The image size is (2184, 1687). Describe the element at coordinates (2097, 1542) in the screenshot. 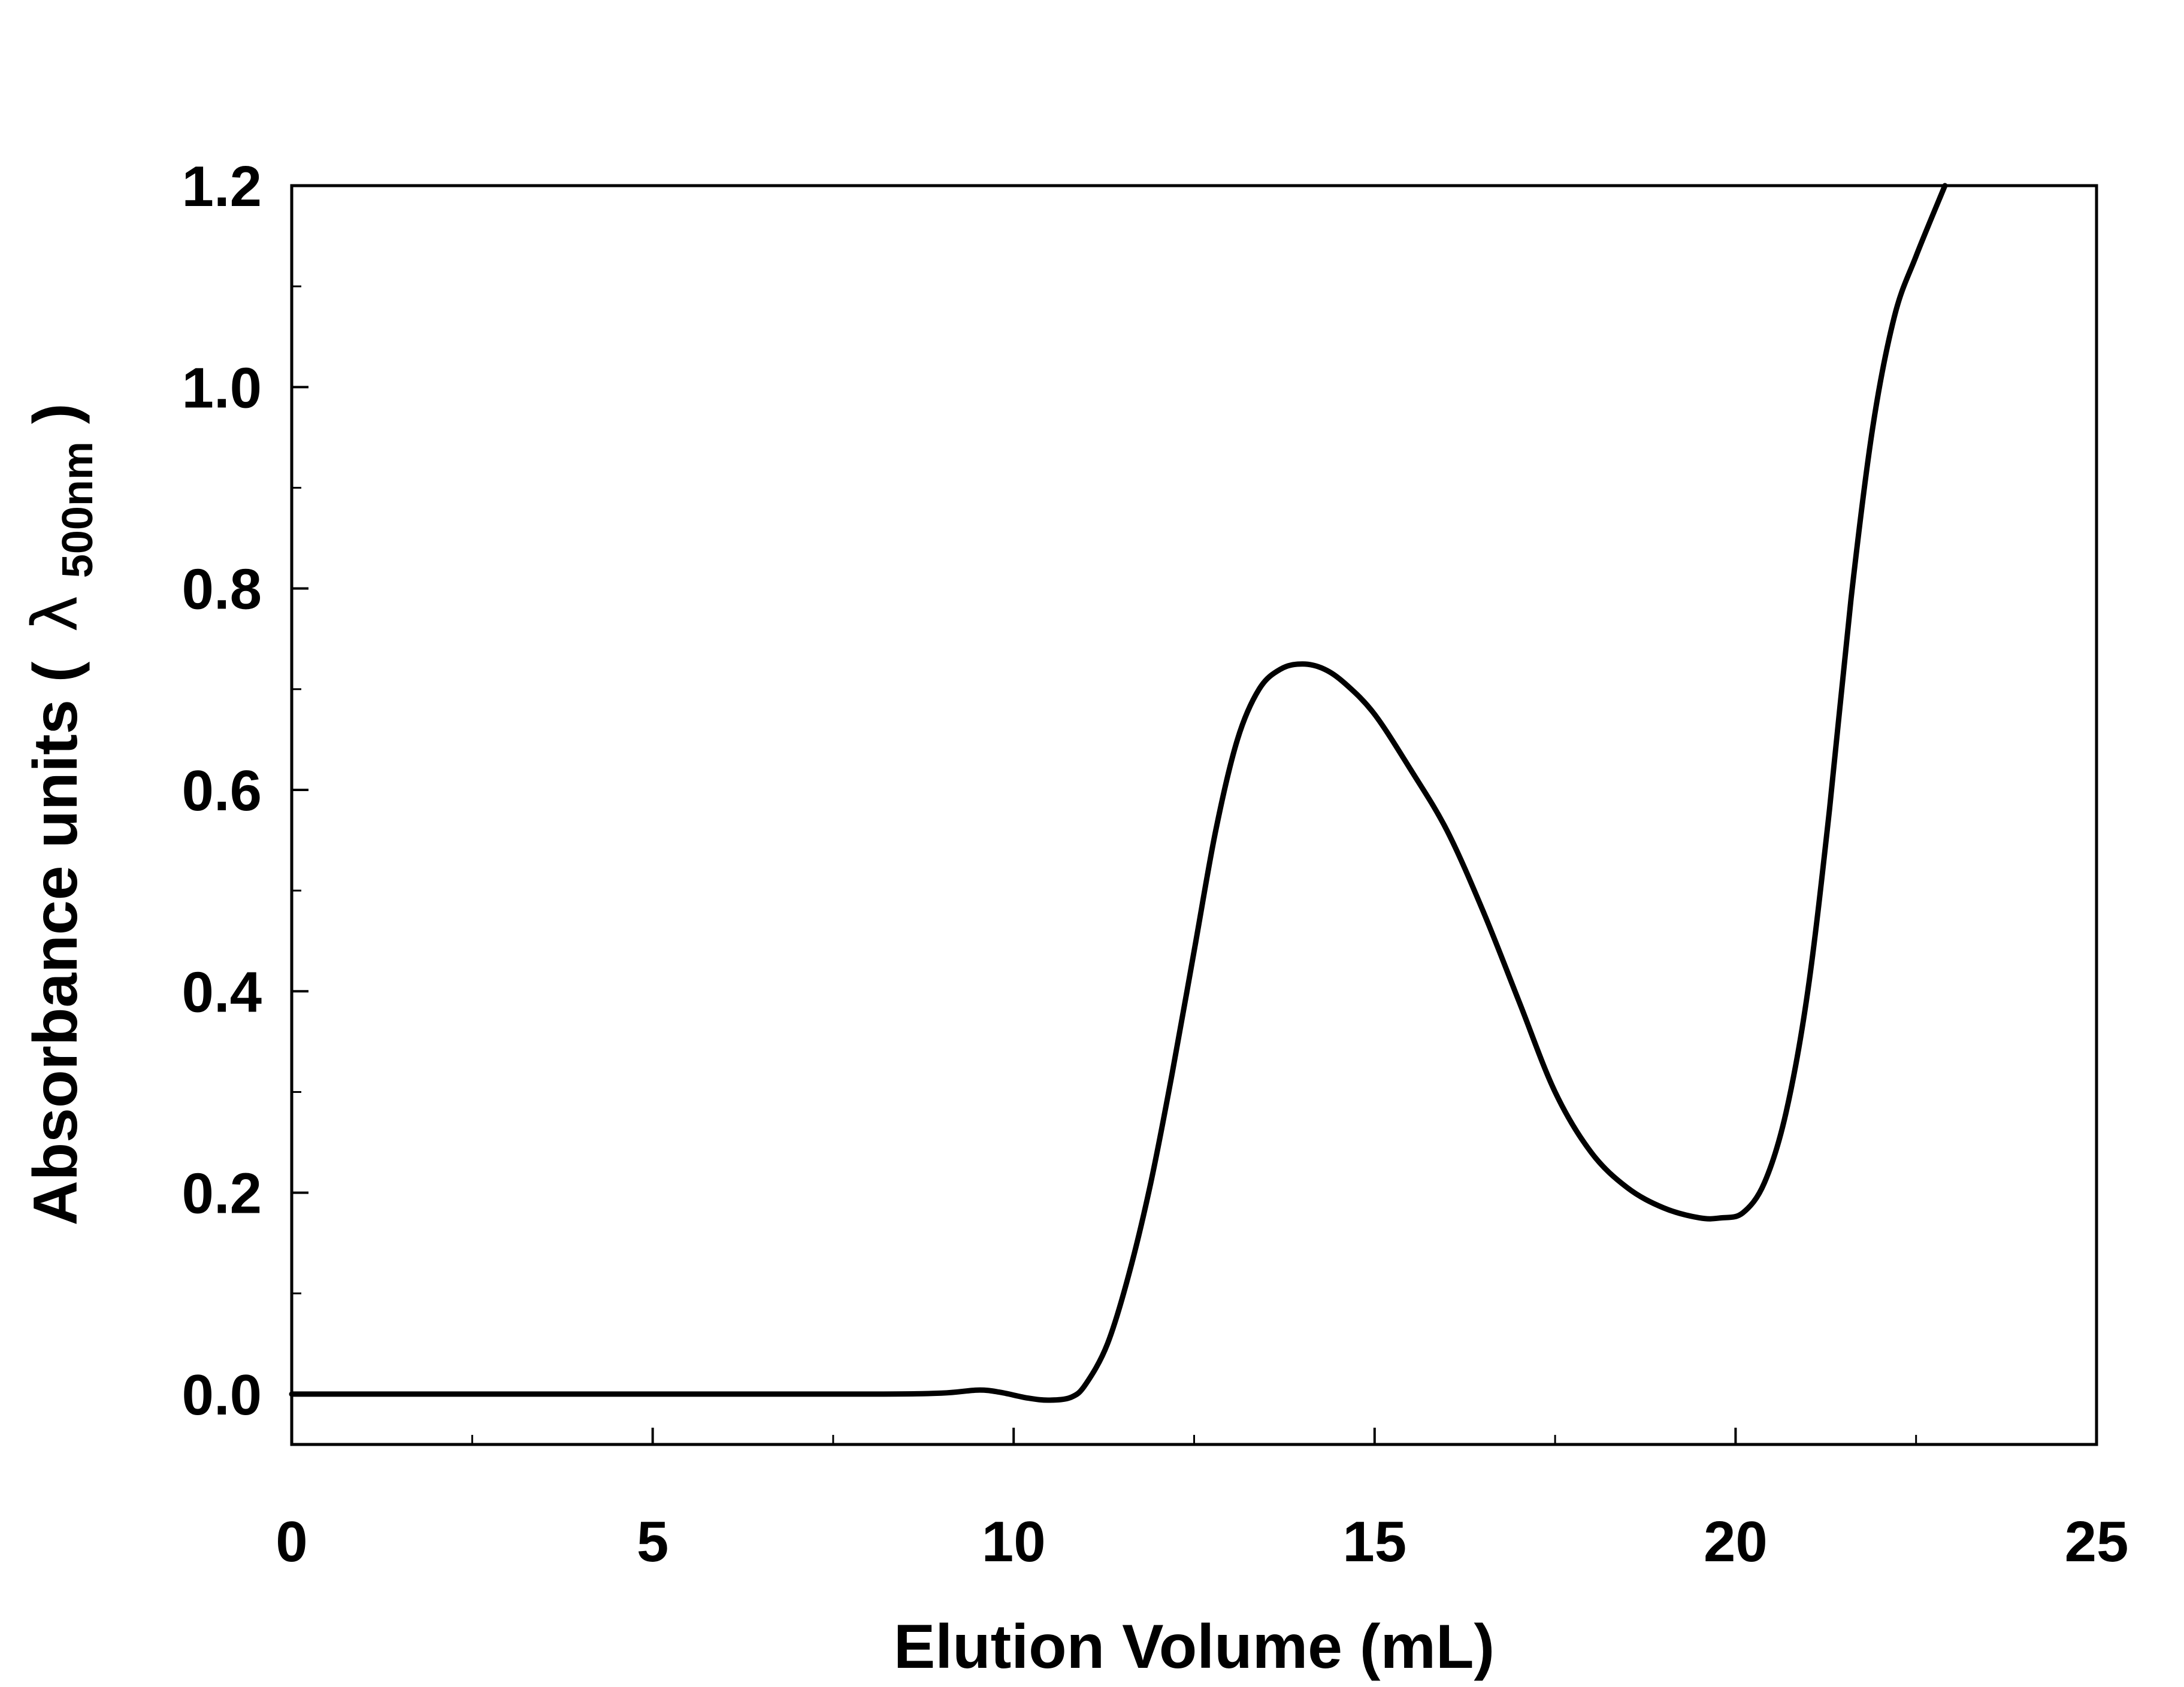

I see `x-tick-label: 25` at that location.